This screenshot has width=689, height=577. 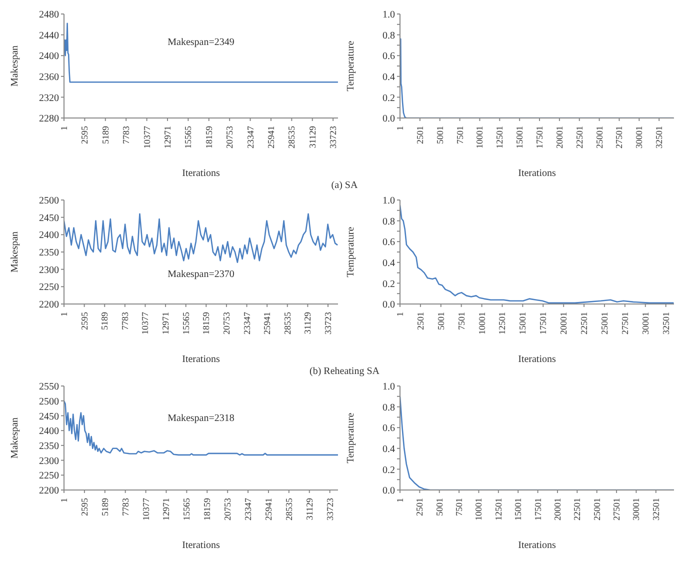 What do you see at coordinates (201, 419) in the screenshot?
I see `annotation: Makespan=2318` at bounding box center [201, 419].